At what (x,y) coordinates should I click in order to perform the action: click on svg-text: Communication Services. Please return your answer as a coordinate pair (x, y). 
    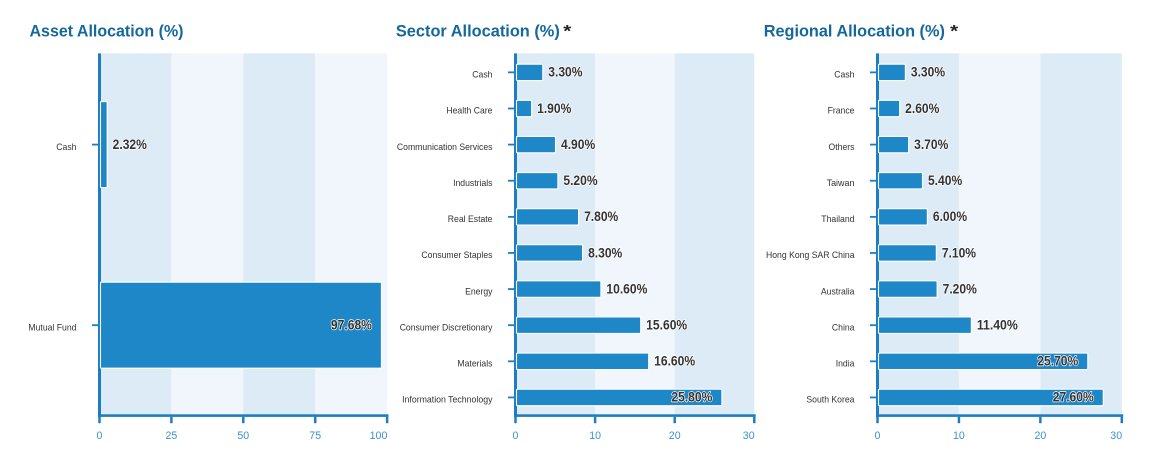
    Looking at the image, I should click on (445, 147).